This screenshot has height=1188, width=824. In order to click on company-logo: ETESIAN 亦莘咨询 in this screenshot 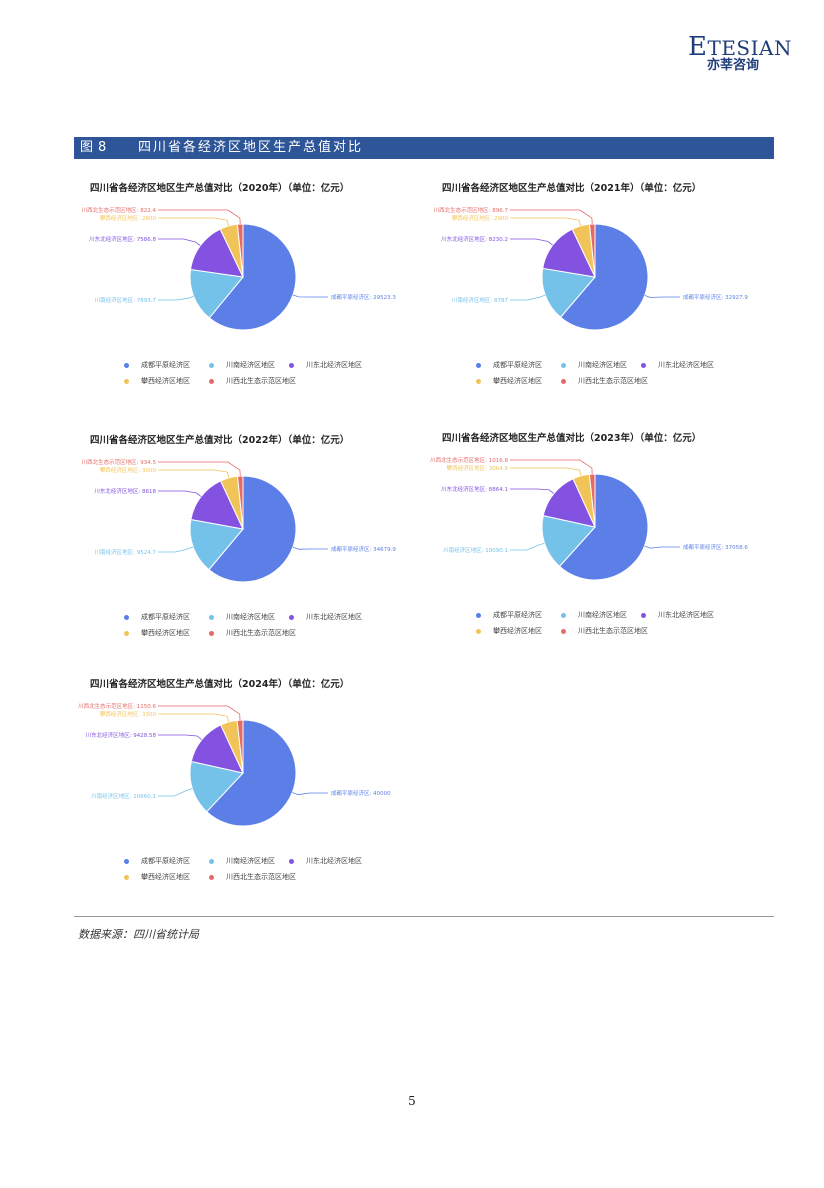, I will do `click(739, 53)`.